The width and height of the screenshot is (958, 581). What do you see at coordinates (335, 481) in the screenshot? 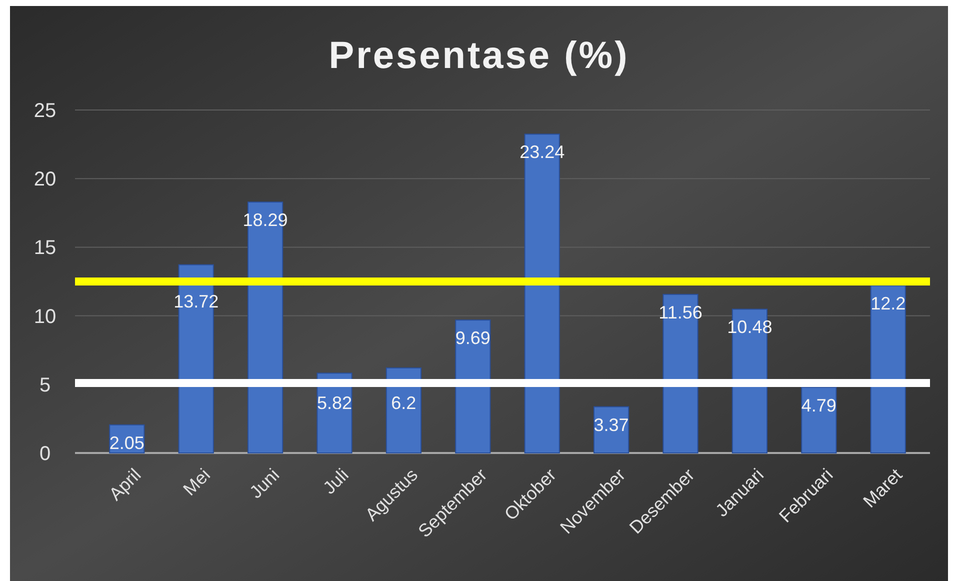
I see `x-tick-label: Juli` at bounding box center [335, 481].